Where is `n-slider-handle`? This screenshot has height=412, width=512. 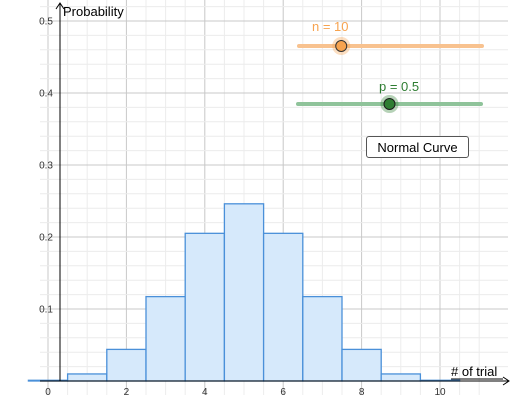 n-slider-handle is located at coordinates (341, 46).